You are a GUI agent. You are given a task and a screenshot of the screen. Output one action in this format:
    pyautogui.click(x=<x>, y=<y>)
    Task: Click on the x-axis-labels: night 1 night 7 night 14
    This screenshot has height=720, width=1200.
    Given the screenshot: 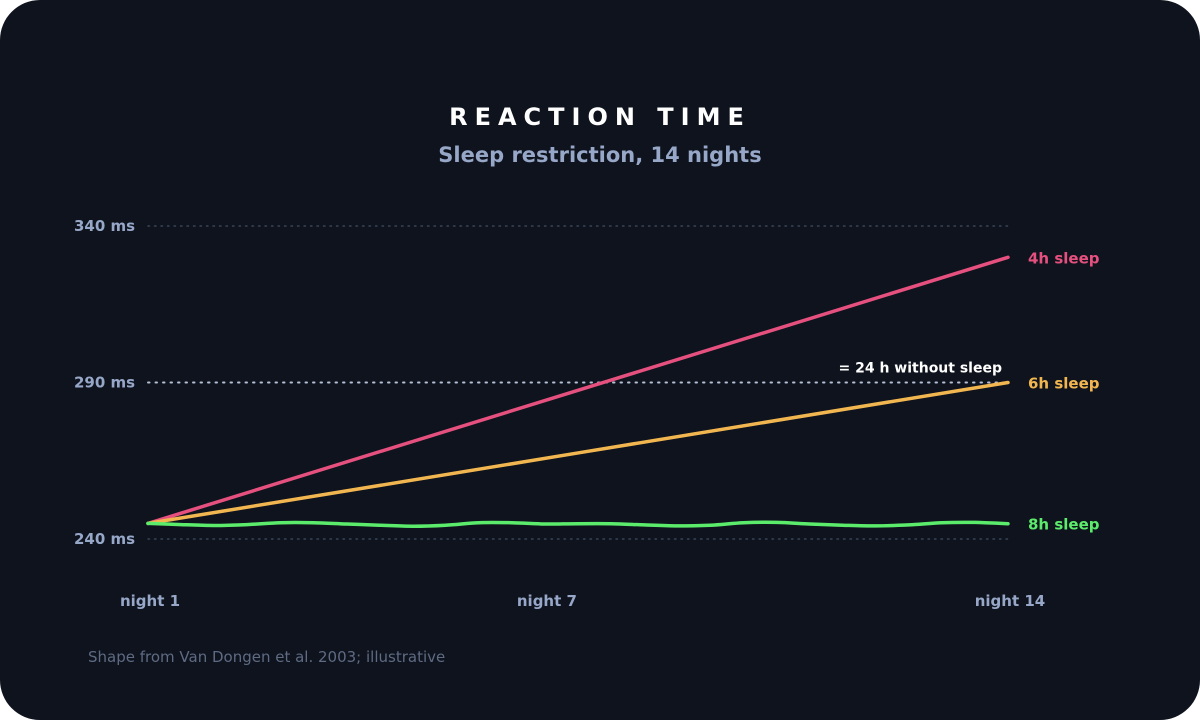 What is the action you would take?
    pyautogui.click(x=582, y=601)
    